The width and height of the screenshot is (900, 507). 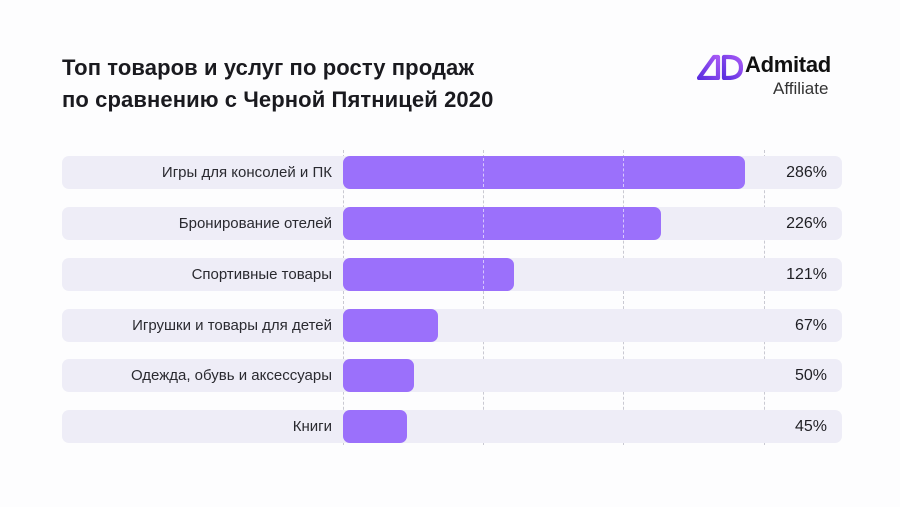 What do you see at coordinates (378, 375) in the screenshot?
I see `bar-clothing` at bounding box center [378, 375].